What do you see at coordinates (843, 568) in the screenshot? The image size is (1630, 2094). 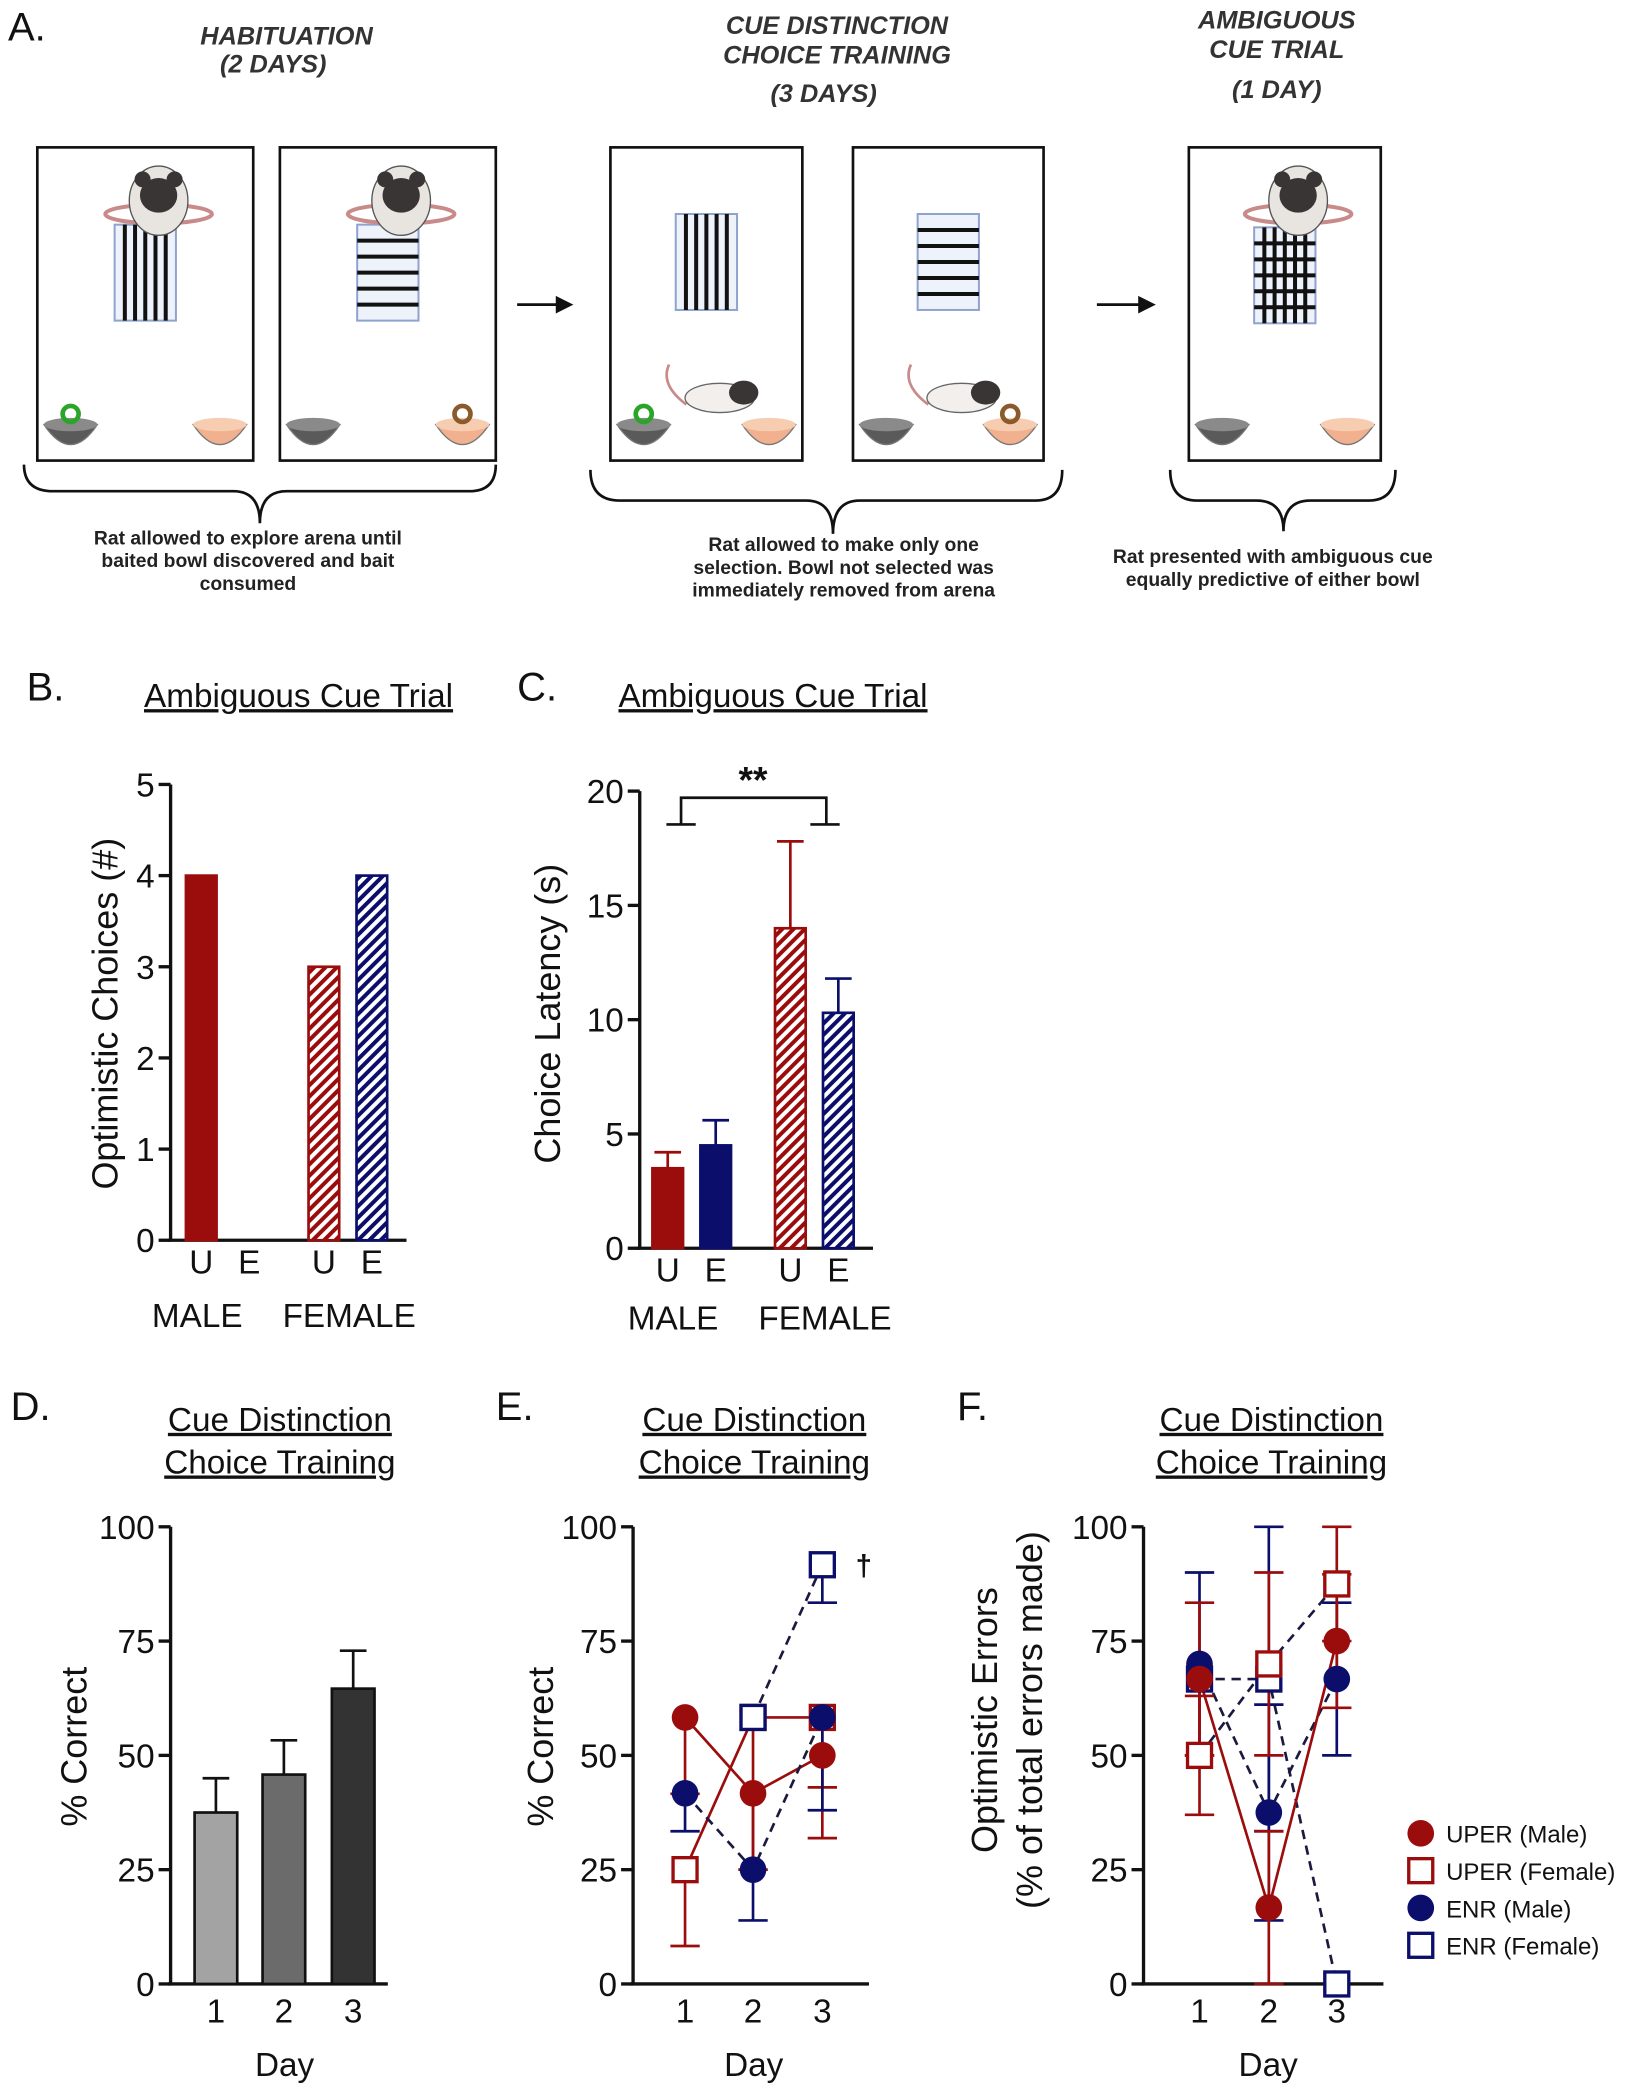 I see `stage-caption: selection. Bowl not selected was` at bounding box center [843, 568].